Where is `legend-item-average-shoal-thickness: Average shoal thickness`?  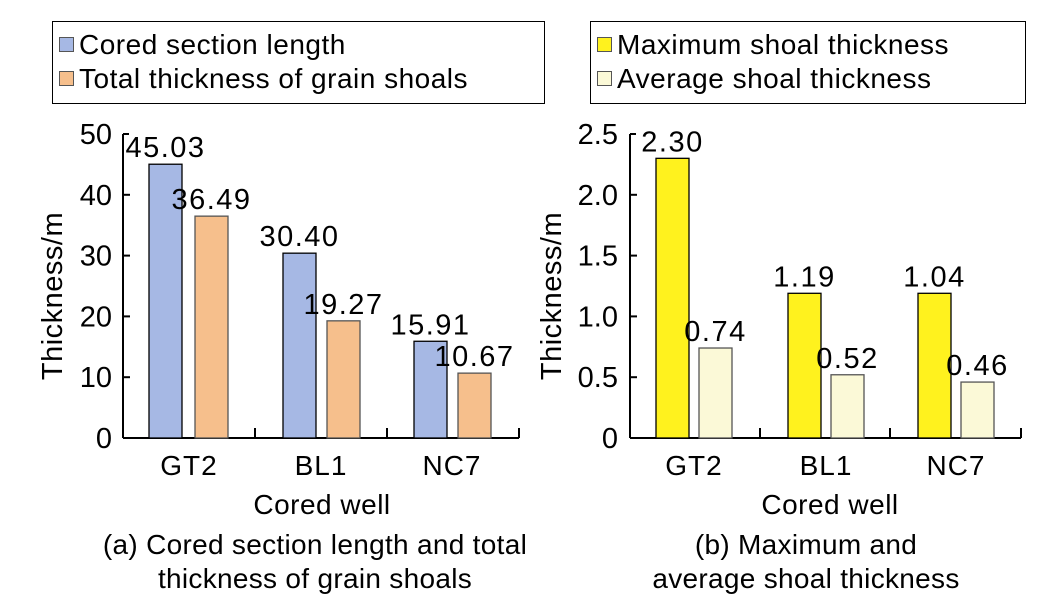
legend-item-average-shoal-thickness: Average shoal thickness is located at coordinates (764, 79).